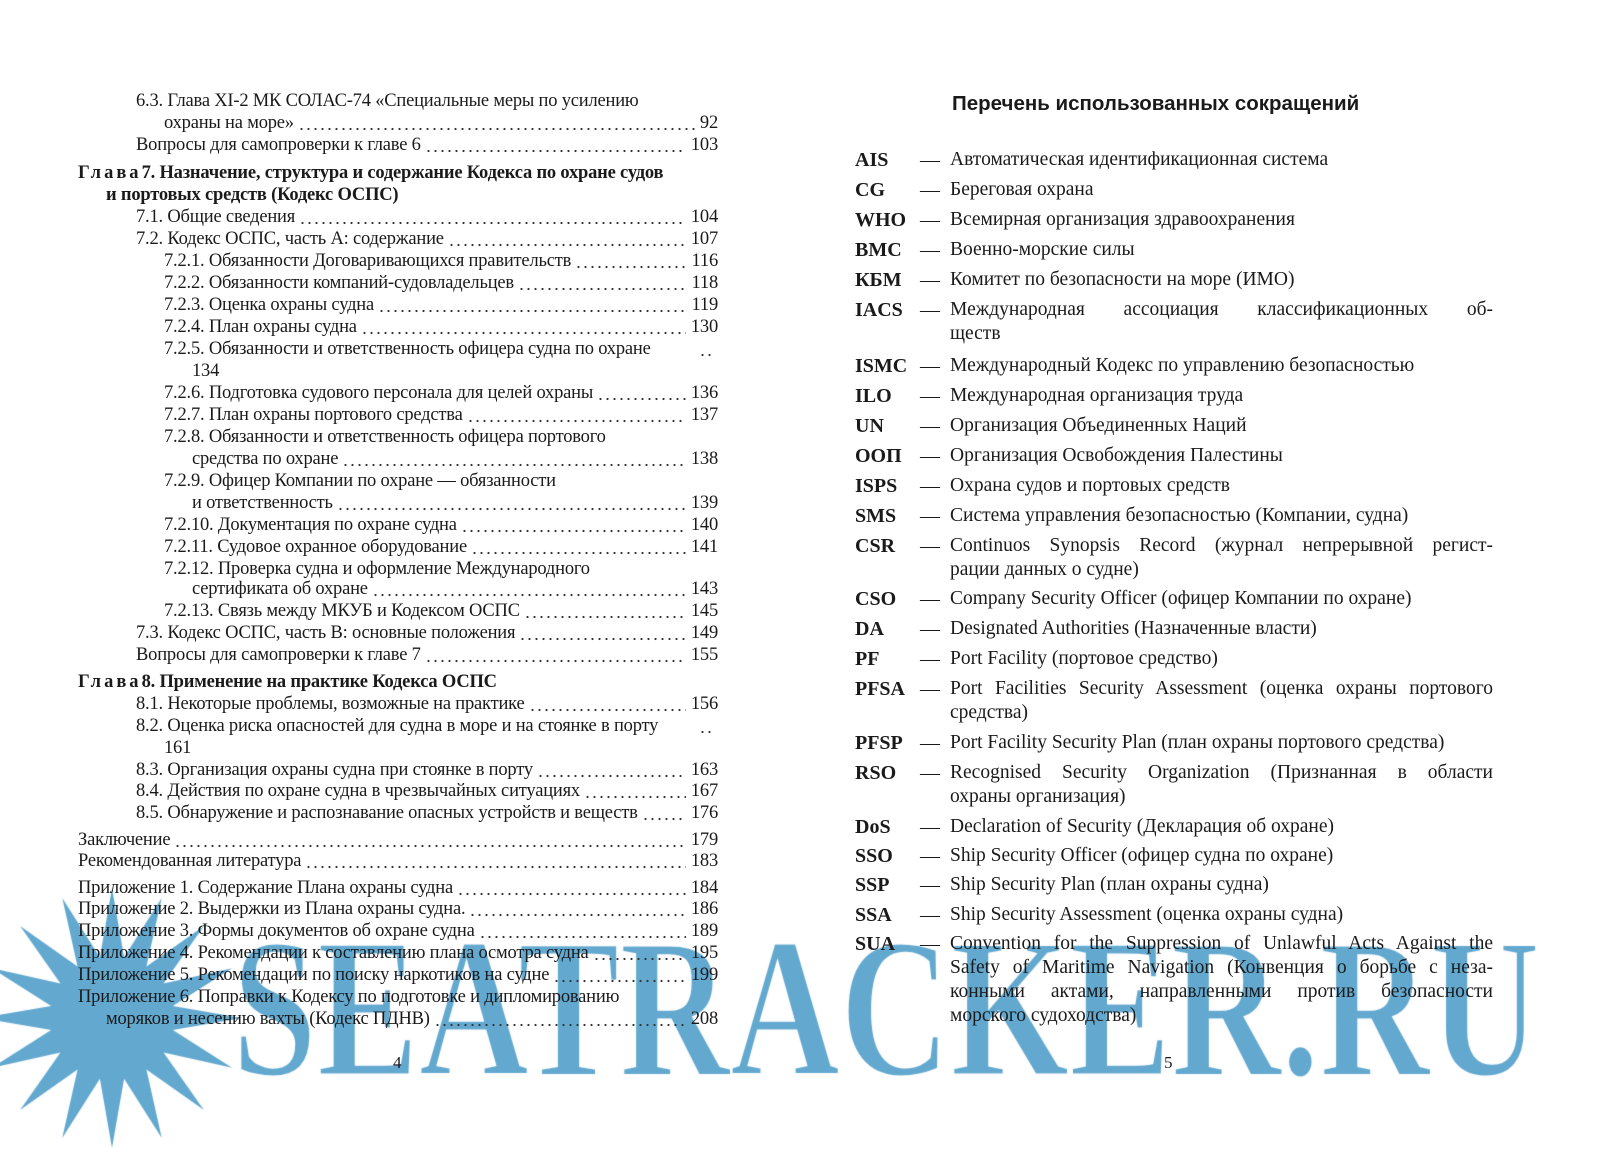 The height and width of the screenshot is (1167, 1612). Describe the element at coordinates (878, 250) in the screenshot. I see `abbreviation-term: ВМС` at that location.